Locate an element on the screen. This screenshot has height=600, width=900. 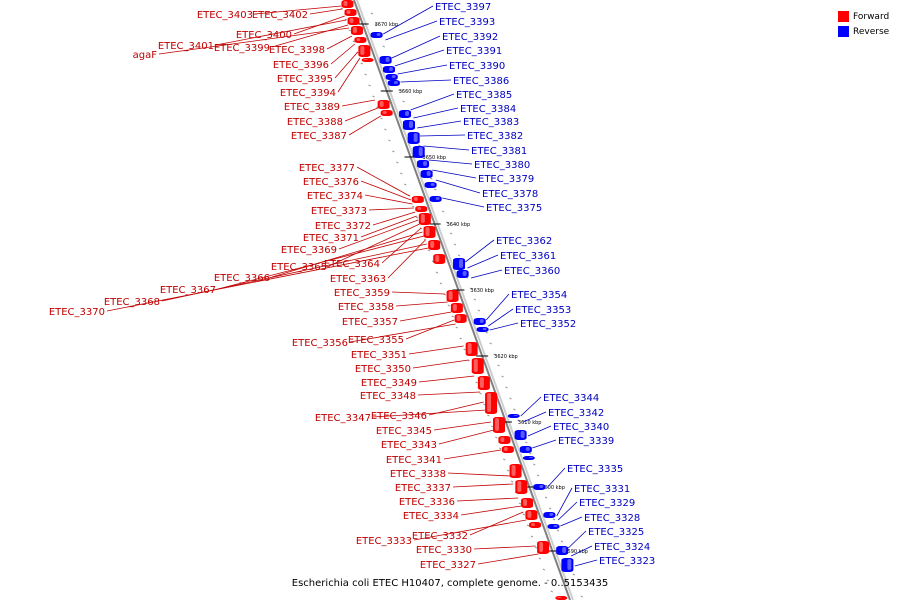
reverse-gene-label: ETEC_3328 is located at coordinates (612, 518).